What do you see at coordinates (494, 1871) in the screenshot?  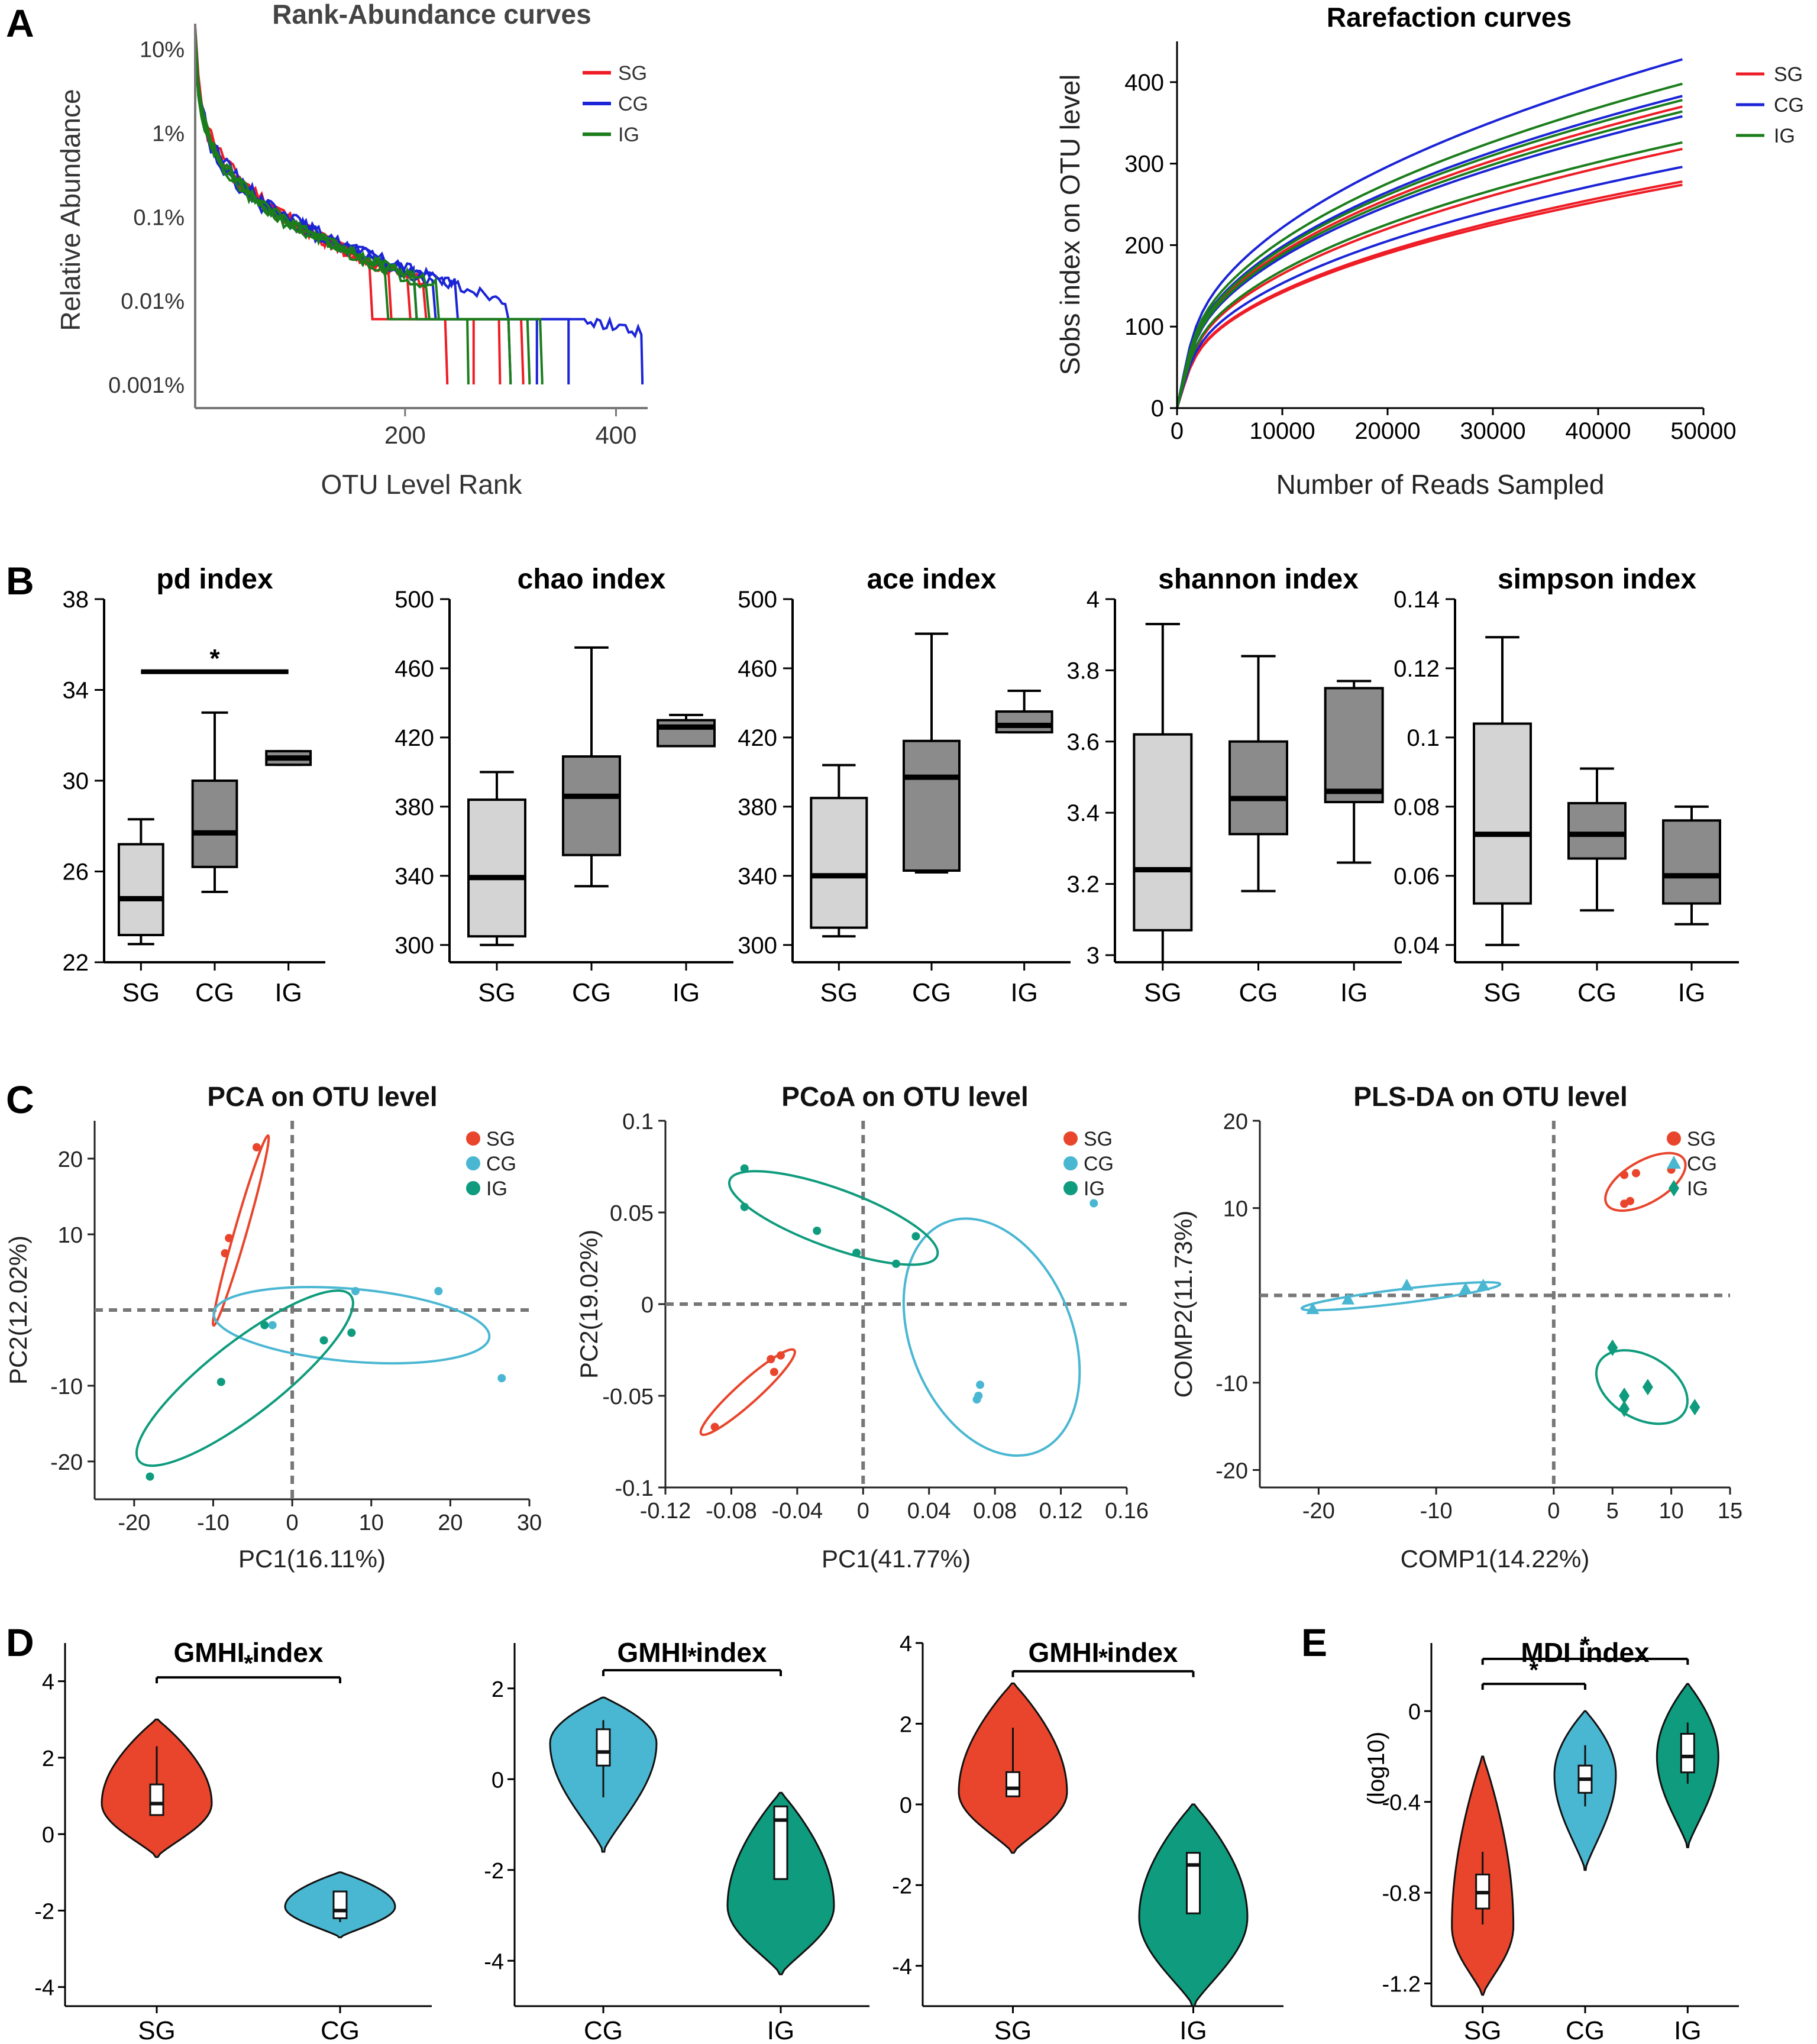 I see `gmhi-cg-ig-ytick: -2` at bounding box center [494, 1871].